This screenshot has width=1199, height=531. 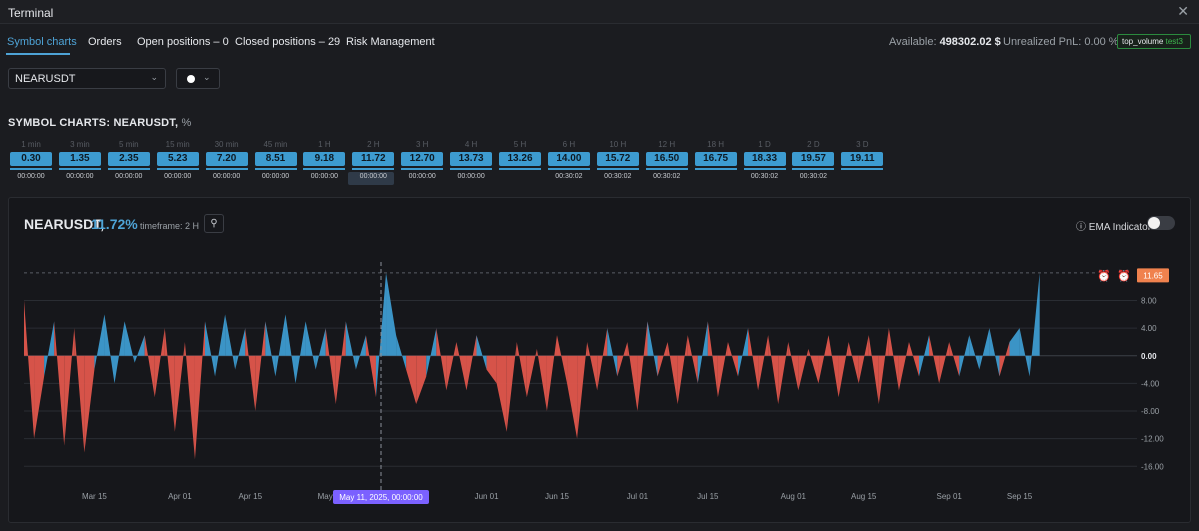 What do you see at coordinates (708, 496) in the screenshot?
I see `x-tick-label: Jul 15` at bounding box center [708, 496].